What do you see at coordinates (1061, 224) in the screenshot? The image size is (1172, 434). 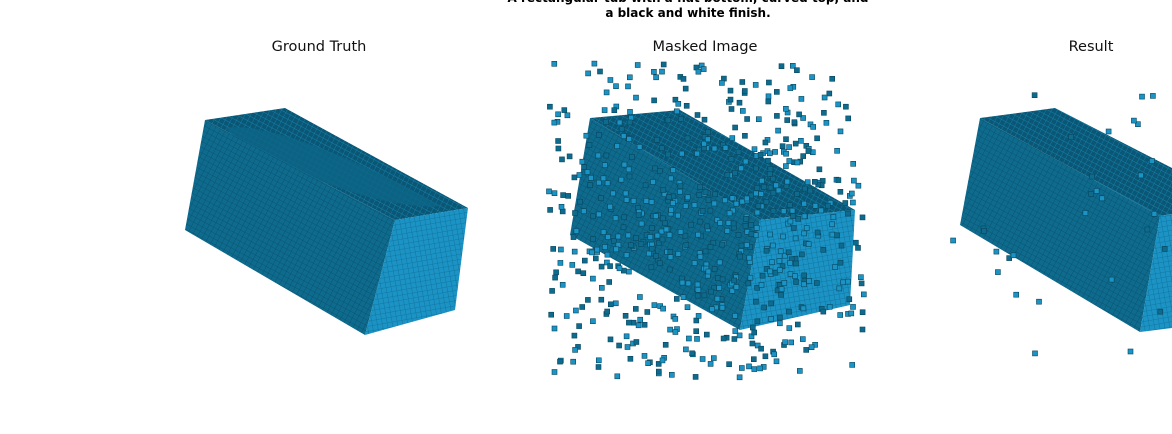 I see `voxel-object` at bounding box center [1061, 224].